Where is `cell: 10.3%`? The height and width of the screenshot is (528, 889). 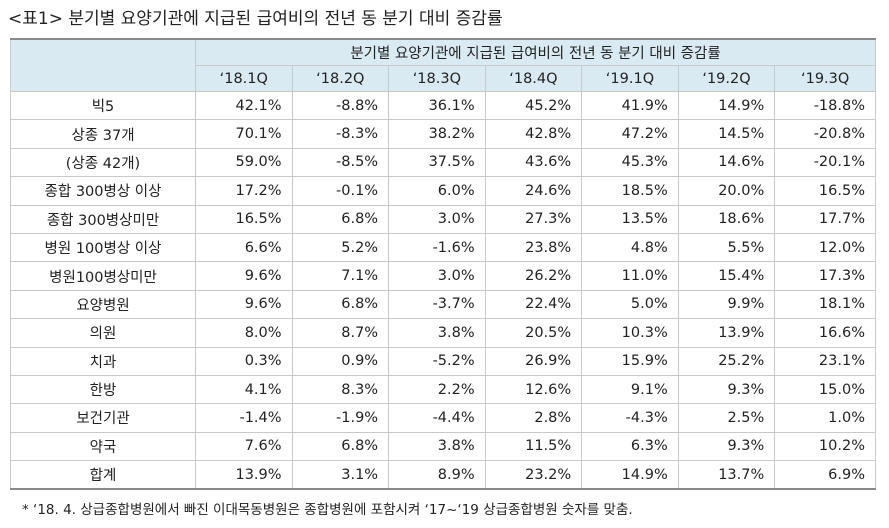 cell: 10.3% is located at coordinates (630, 333).